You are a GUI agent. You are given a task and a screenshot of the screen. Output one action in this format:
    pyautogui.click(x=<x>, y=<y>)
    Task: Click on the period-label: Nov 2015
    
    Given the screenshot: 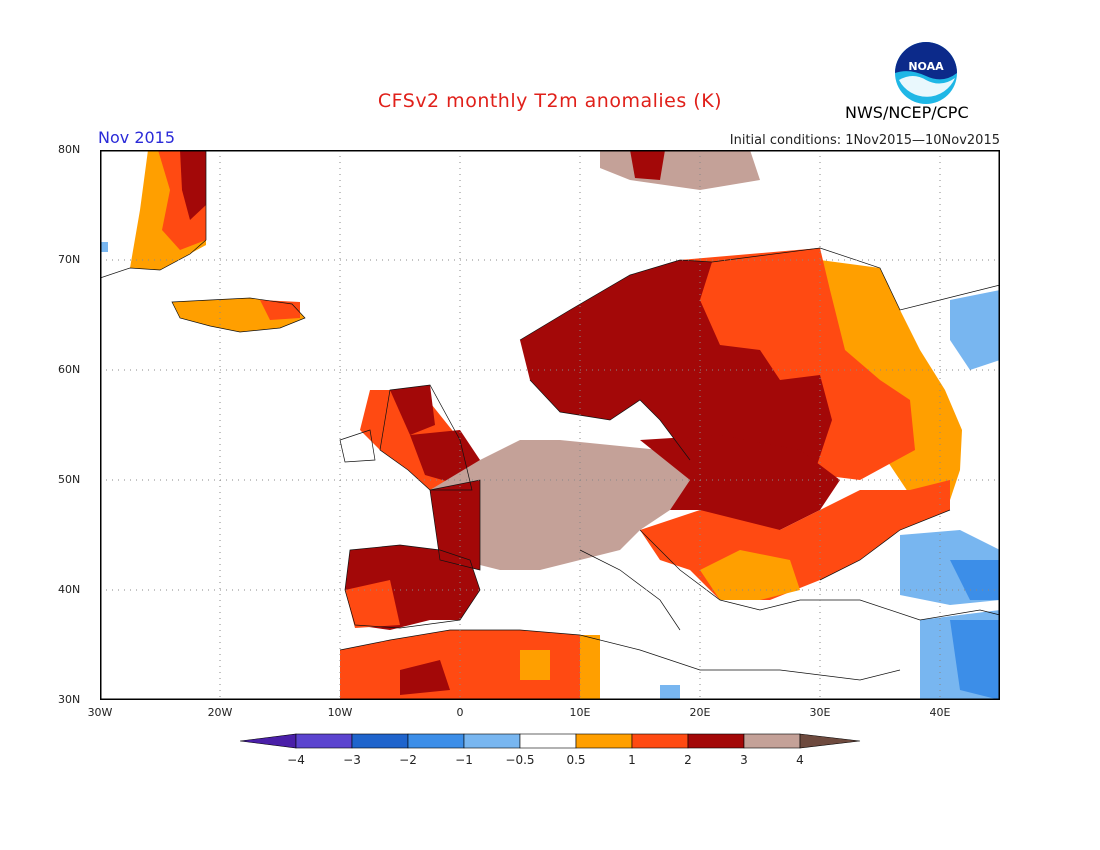 What is the action you would take?
    pyautogui.click(x=137, y=137)
    